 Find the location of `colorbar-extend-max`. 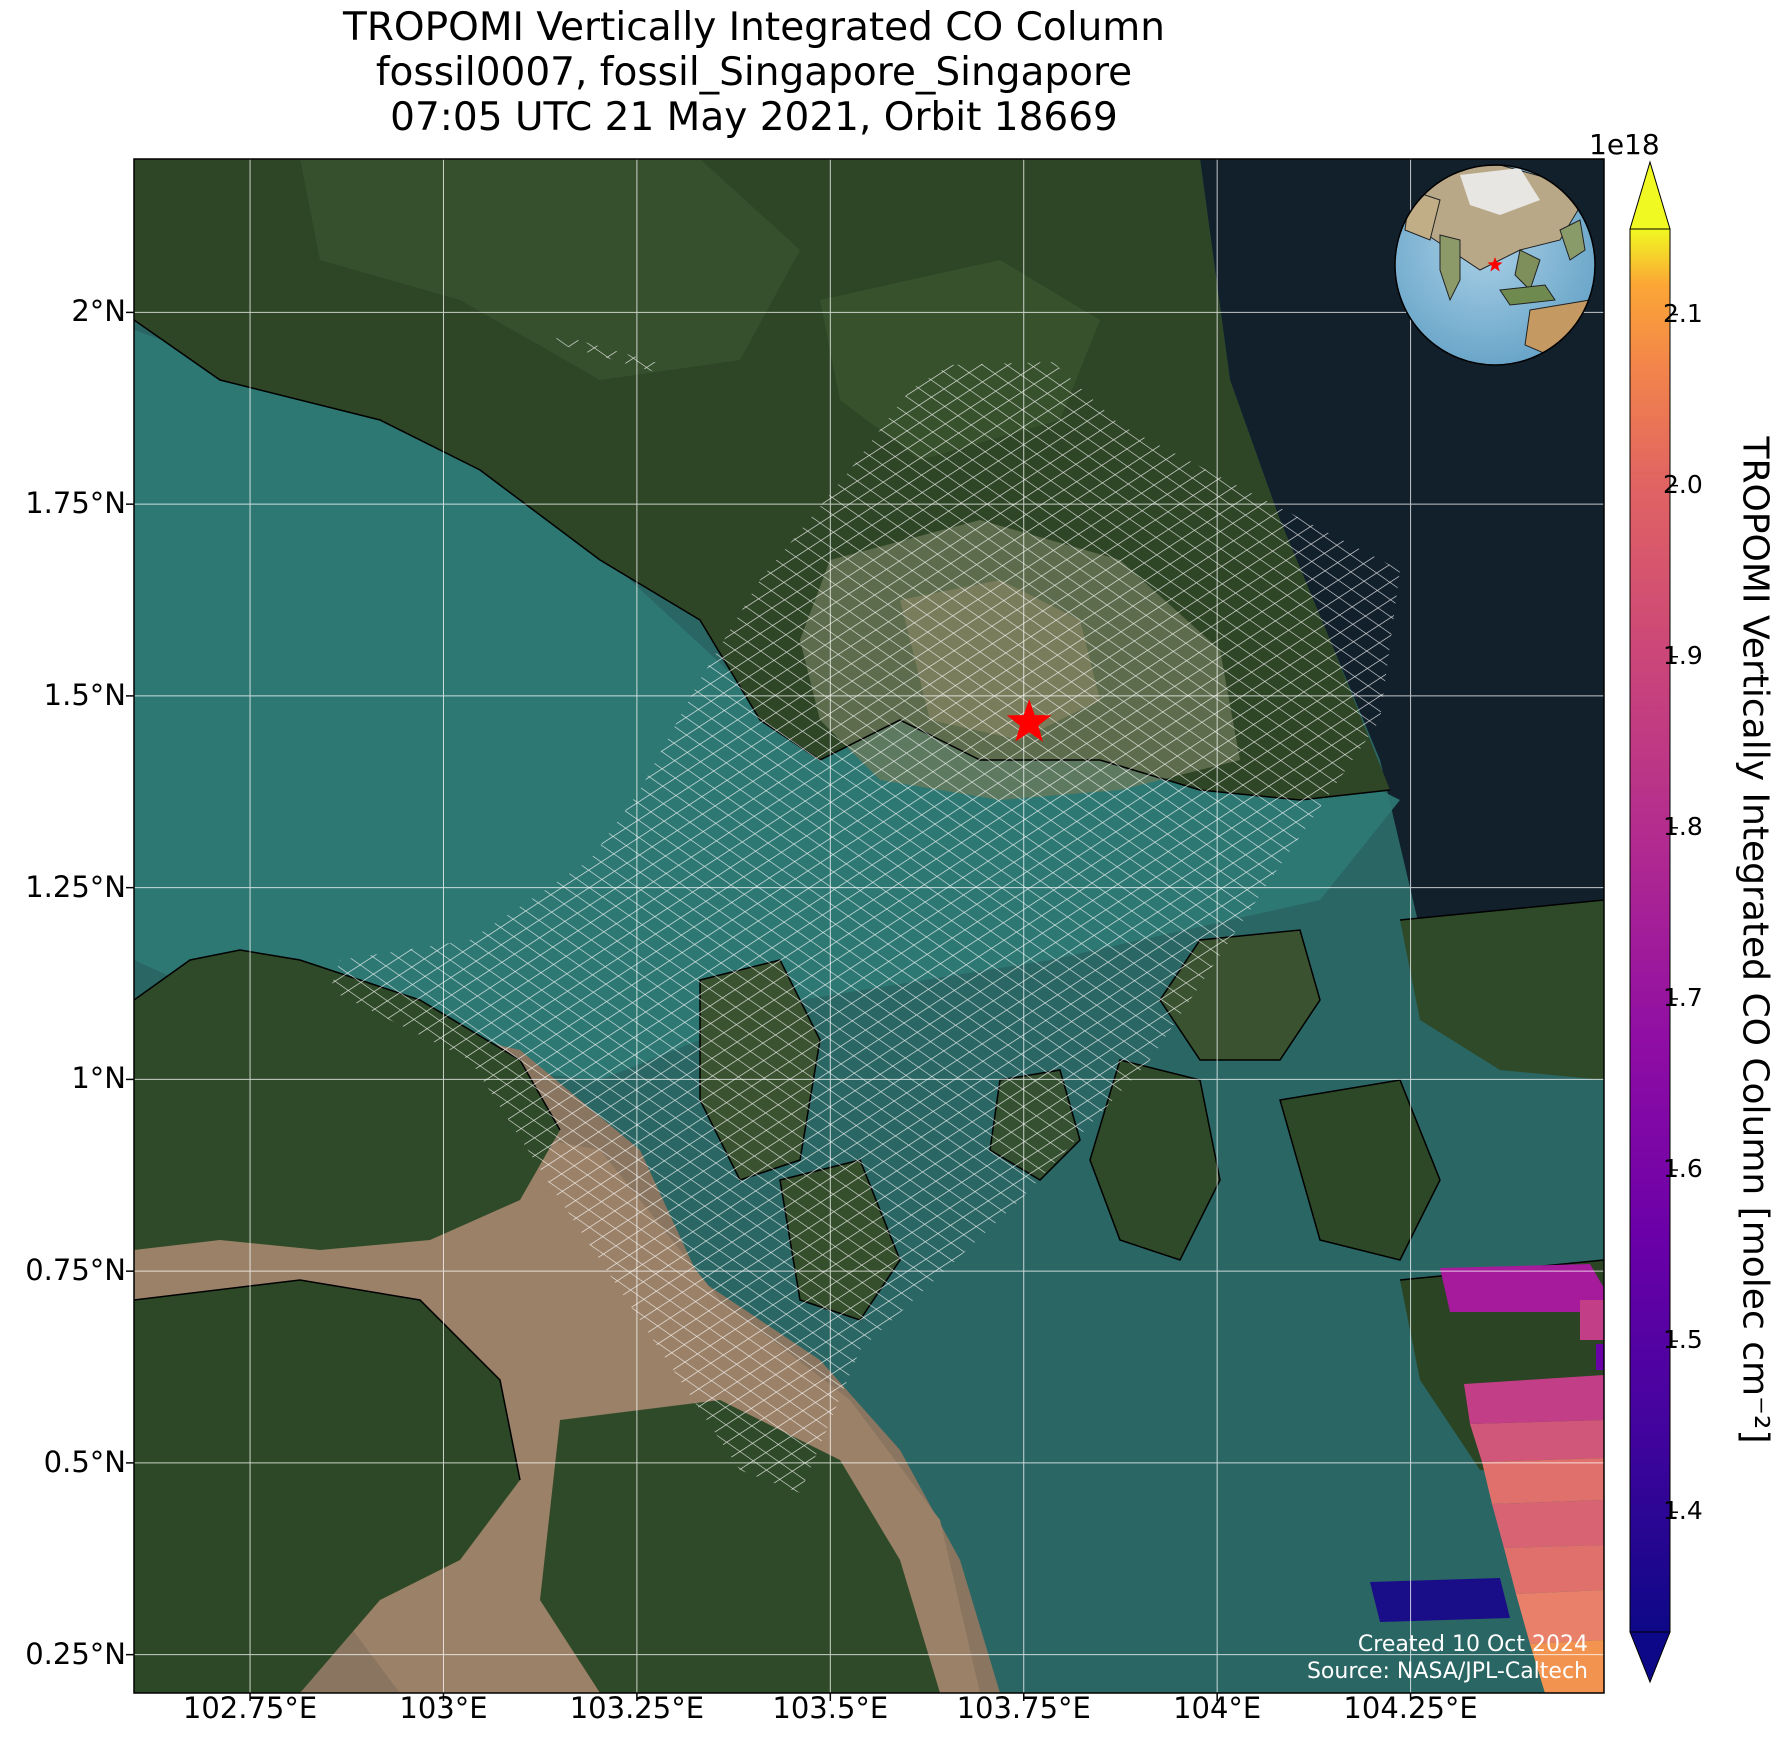

colorbar-extend-max is located at coordinates (1650, 195).